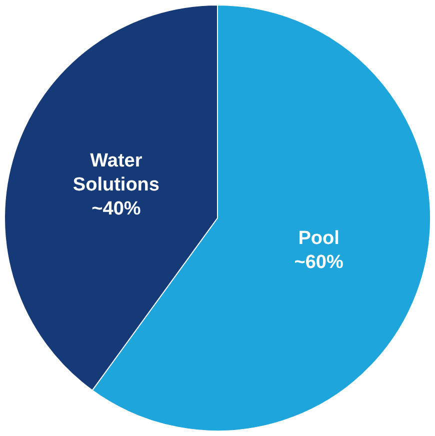 The image size is (435, 436). Describe the element at coordinates (319, 239) in the screenshot. I see `slice-label: Pool` at that location.